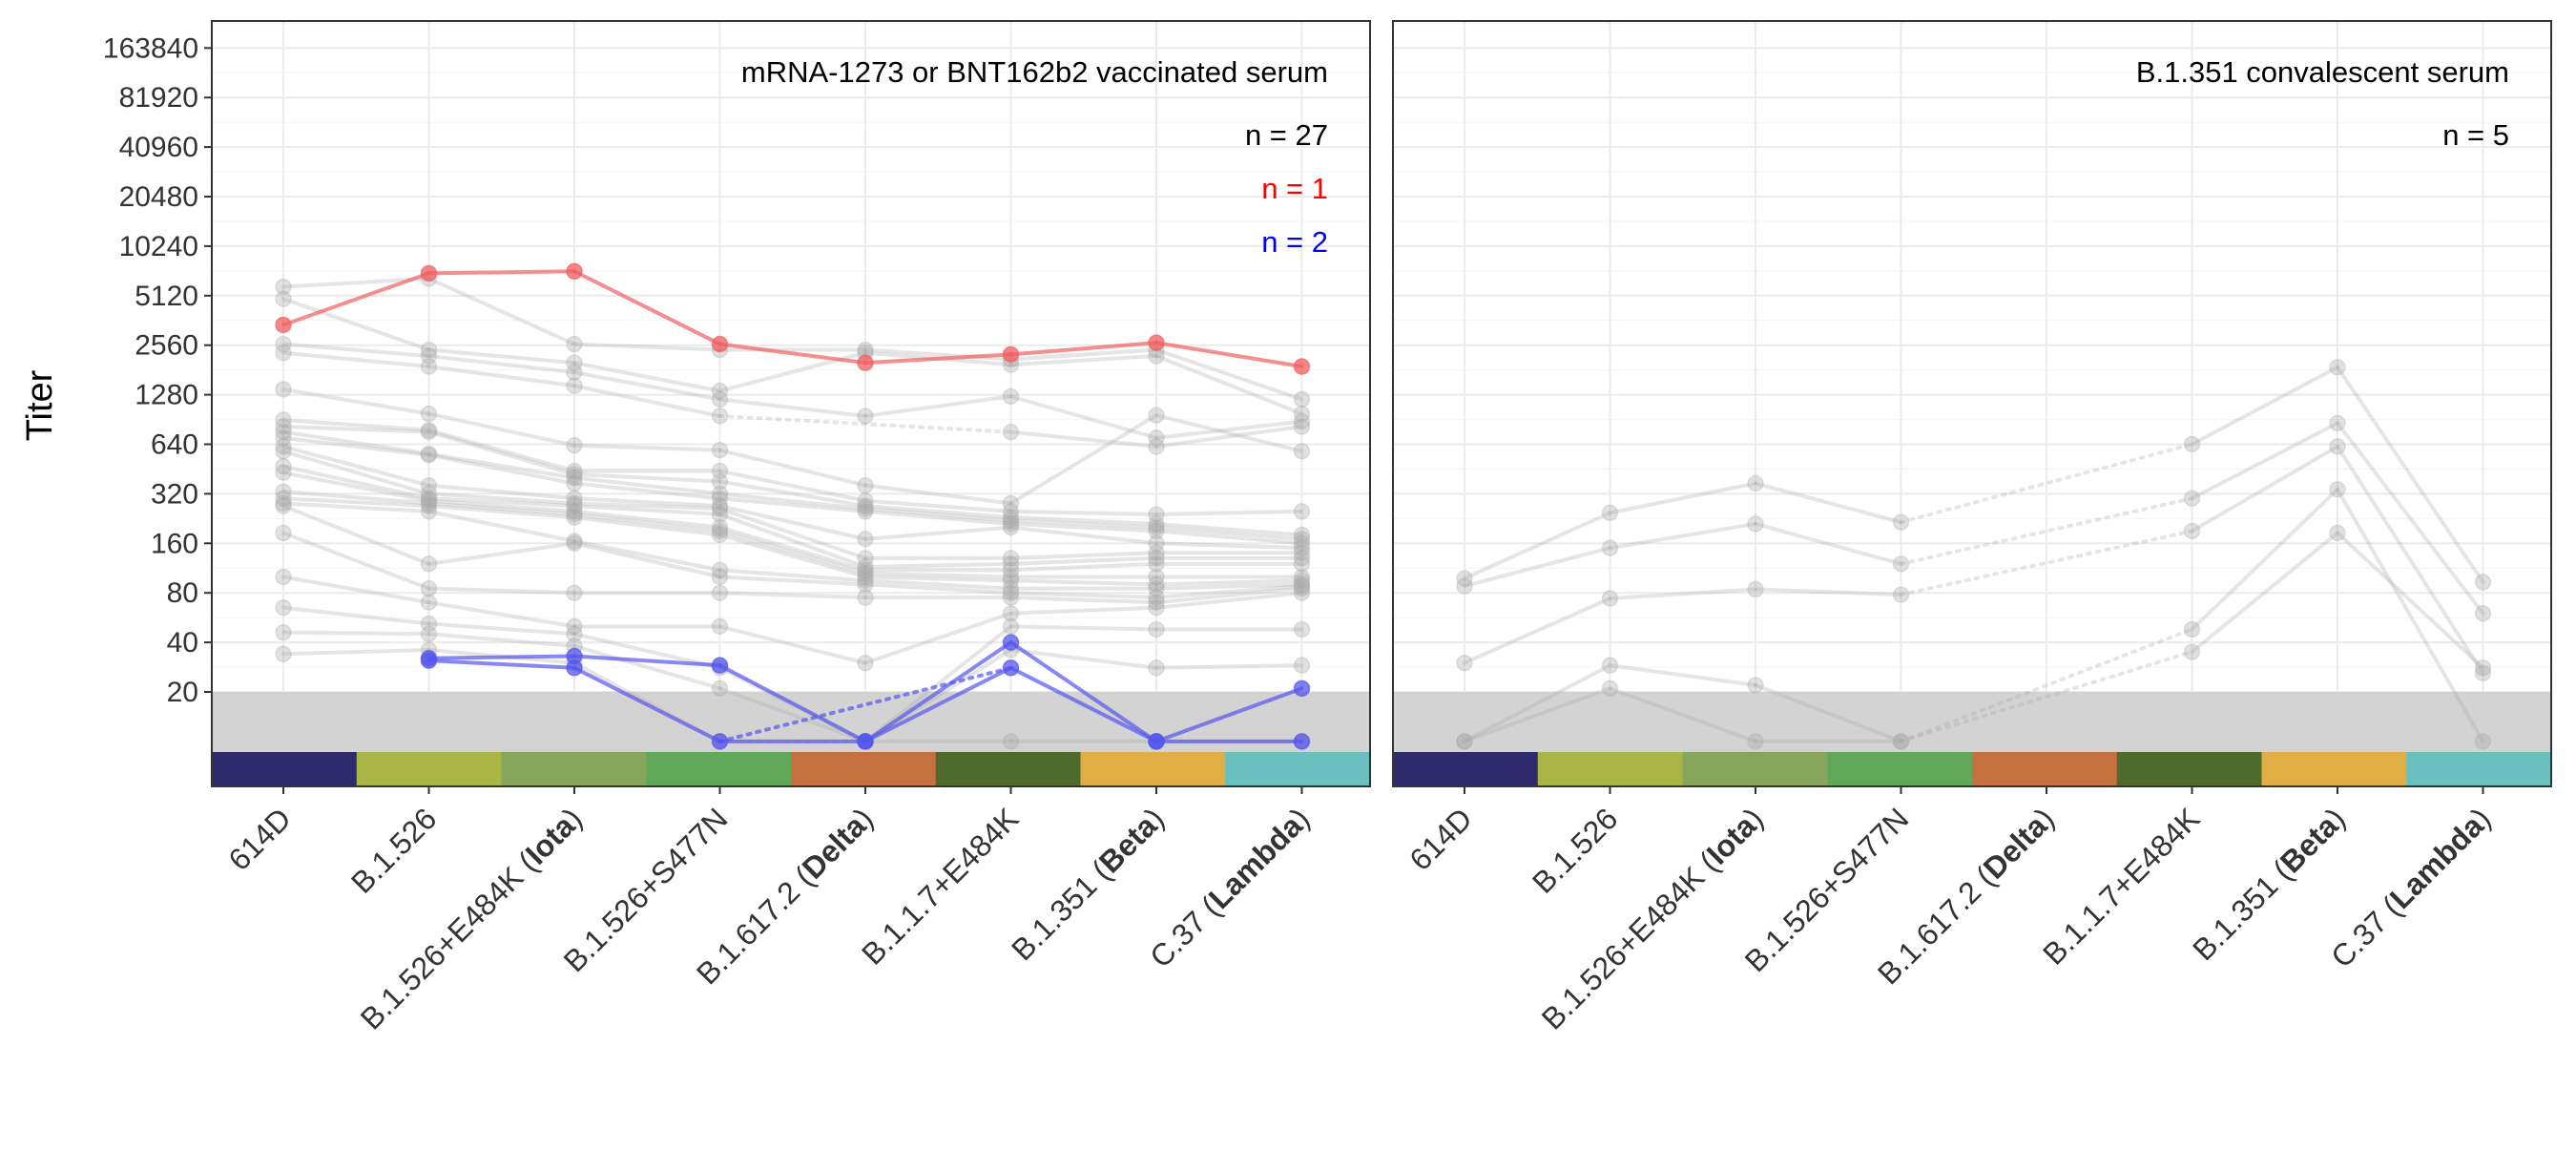 The image size is (2576, 1150). Describe the element at coordinates (1294, 242) in the screenshot. I see `panel-count-label: n = 2` at that location.